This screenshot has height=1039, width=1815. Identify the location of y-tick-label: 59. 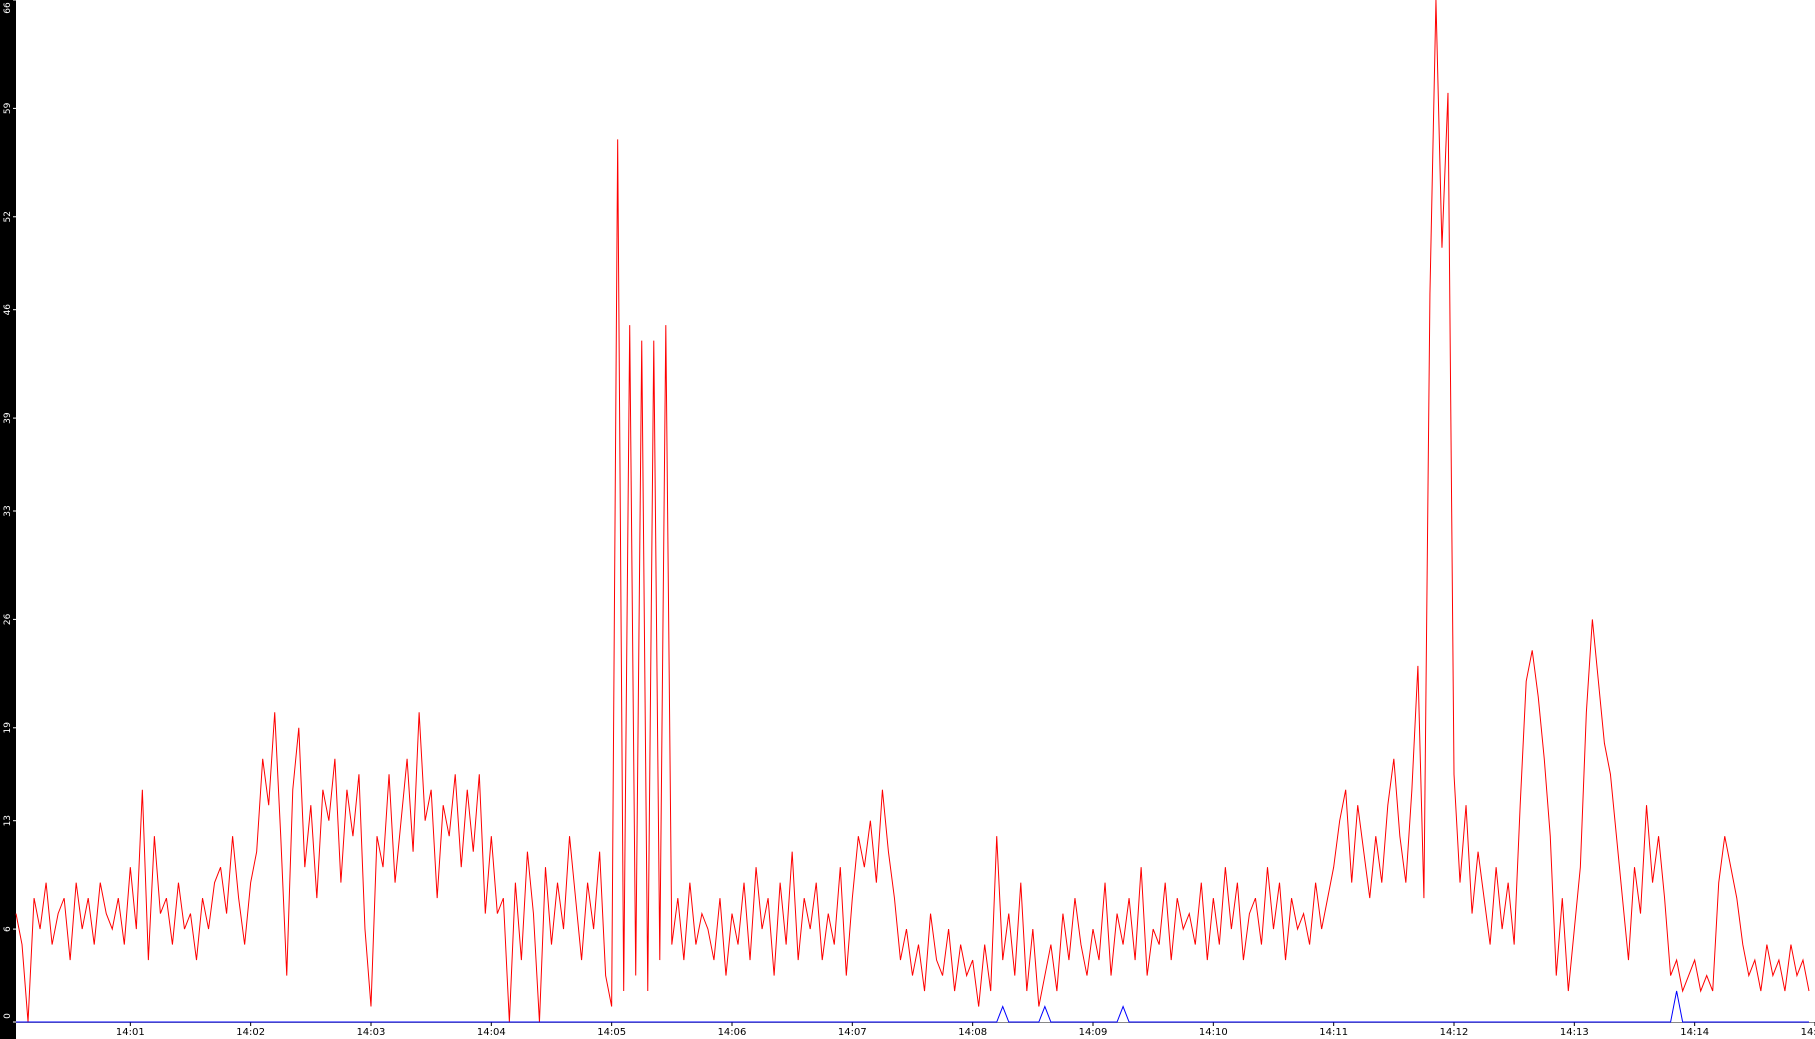
(8, 108).